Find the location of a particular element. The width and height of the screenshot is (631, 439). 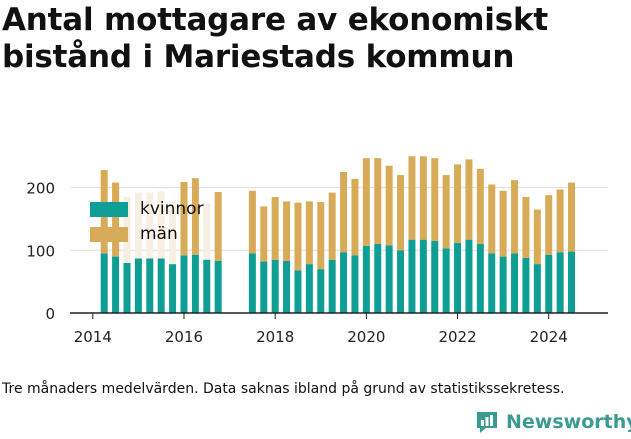

legend-label-kvinnor: kvinnor is located at coordinates (172, 209).